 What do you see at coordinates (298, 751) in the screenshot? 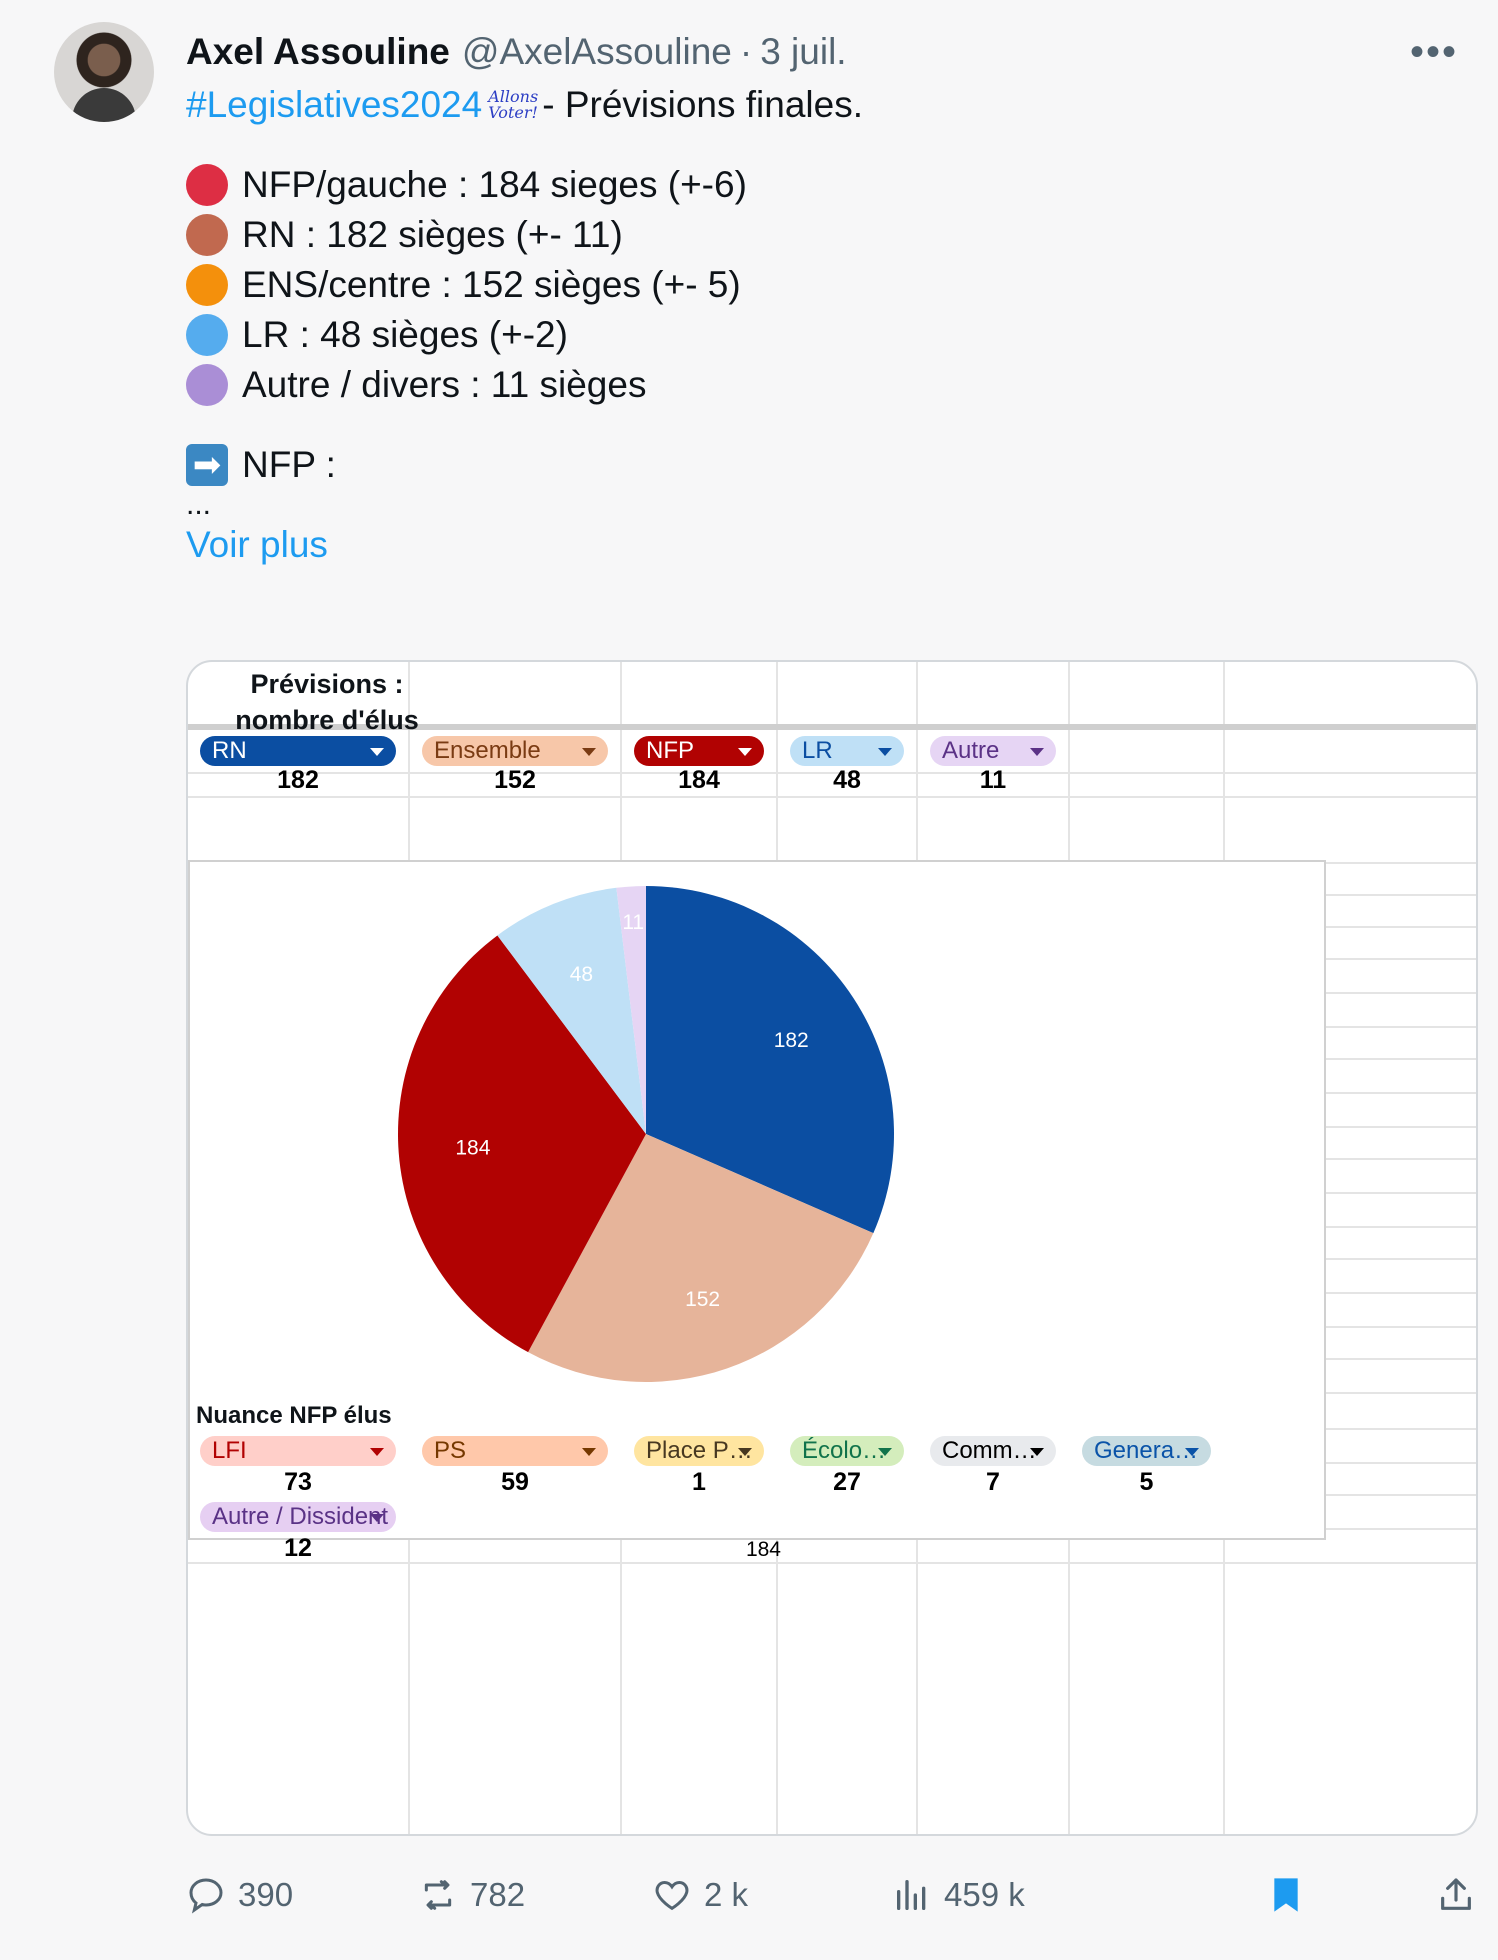
I see `party-dropdown: RN` at bounding box center [298, 751].